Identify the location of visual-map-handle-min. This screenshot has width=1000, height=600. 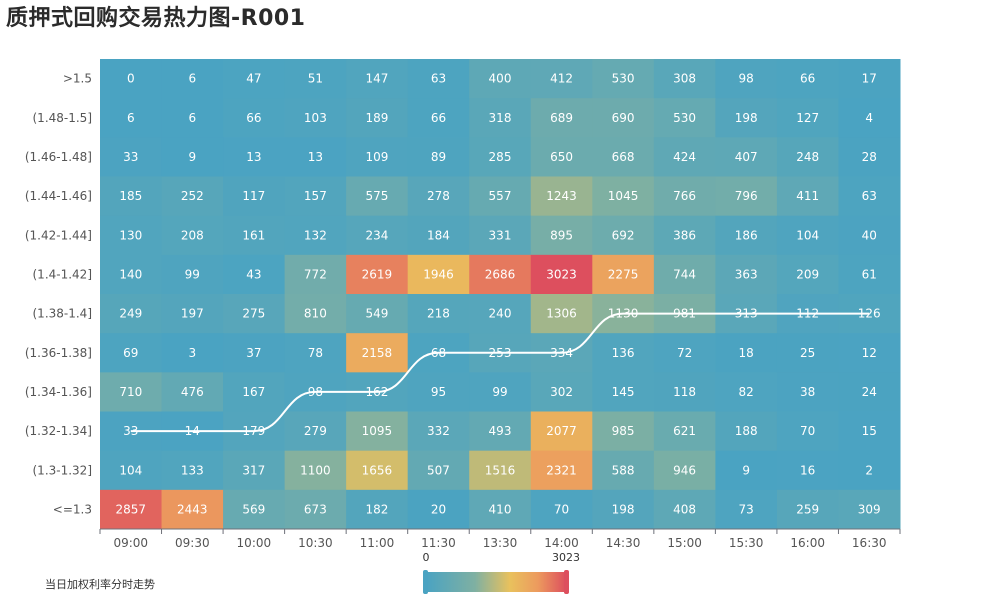
(425, 582).